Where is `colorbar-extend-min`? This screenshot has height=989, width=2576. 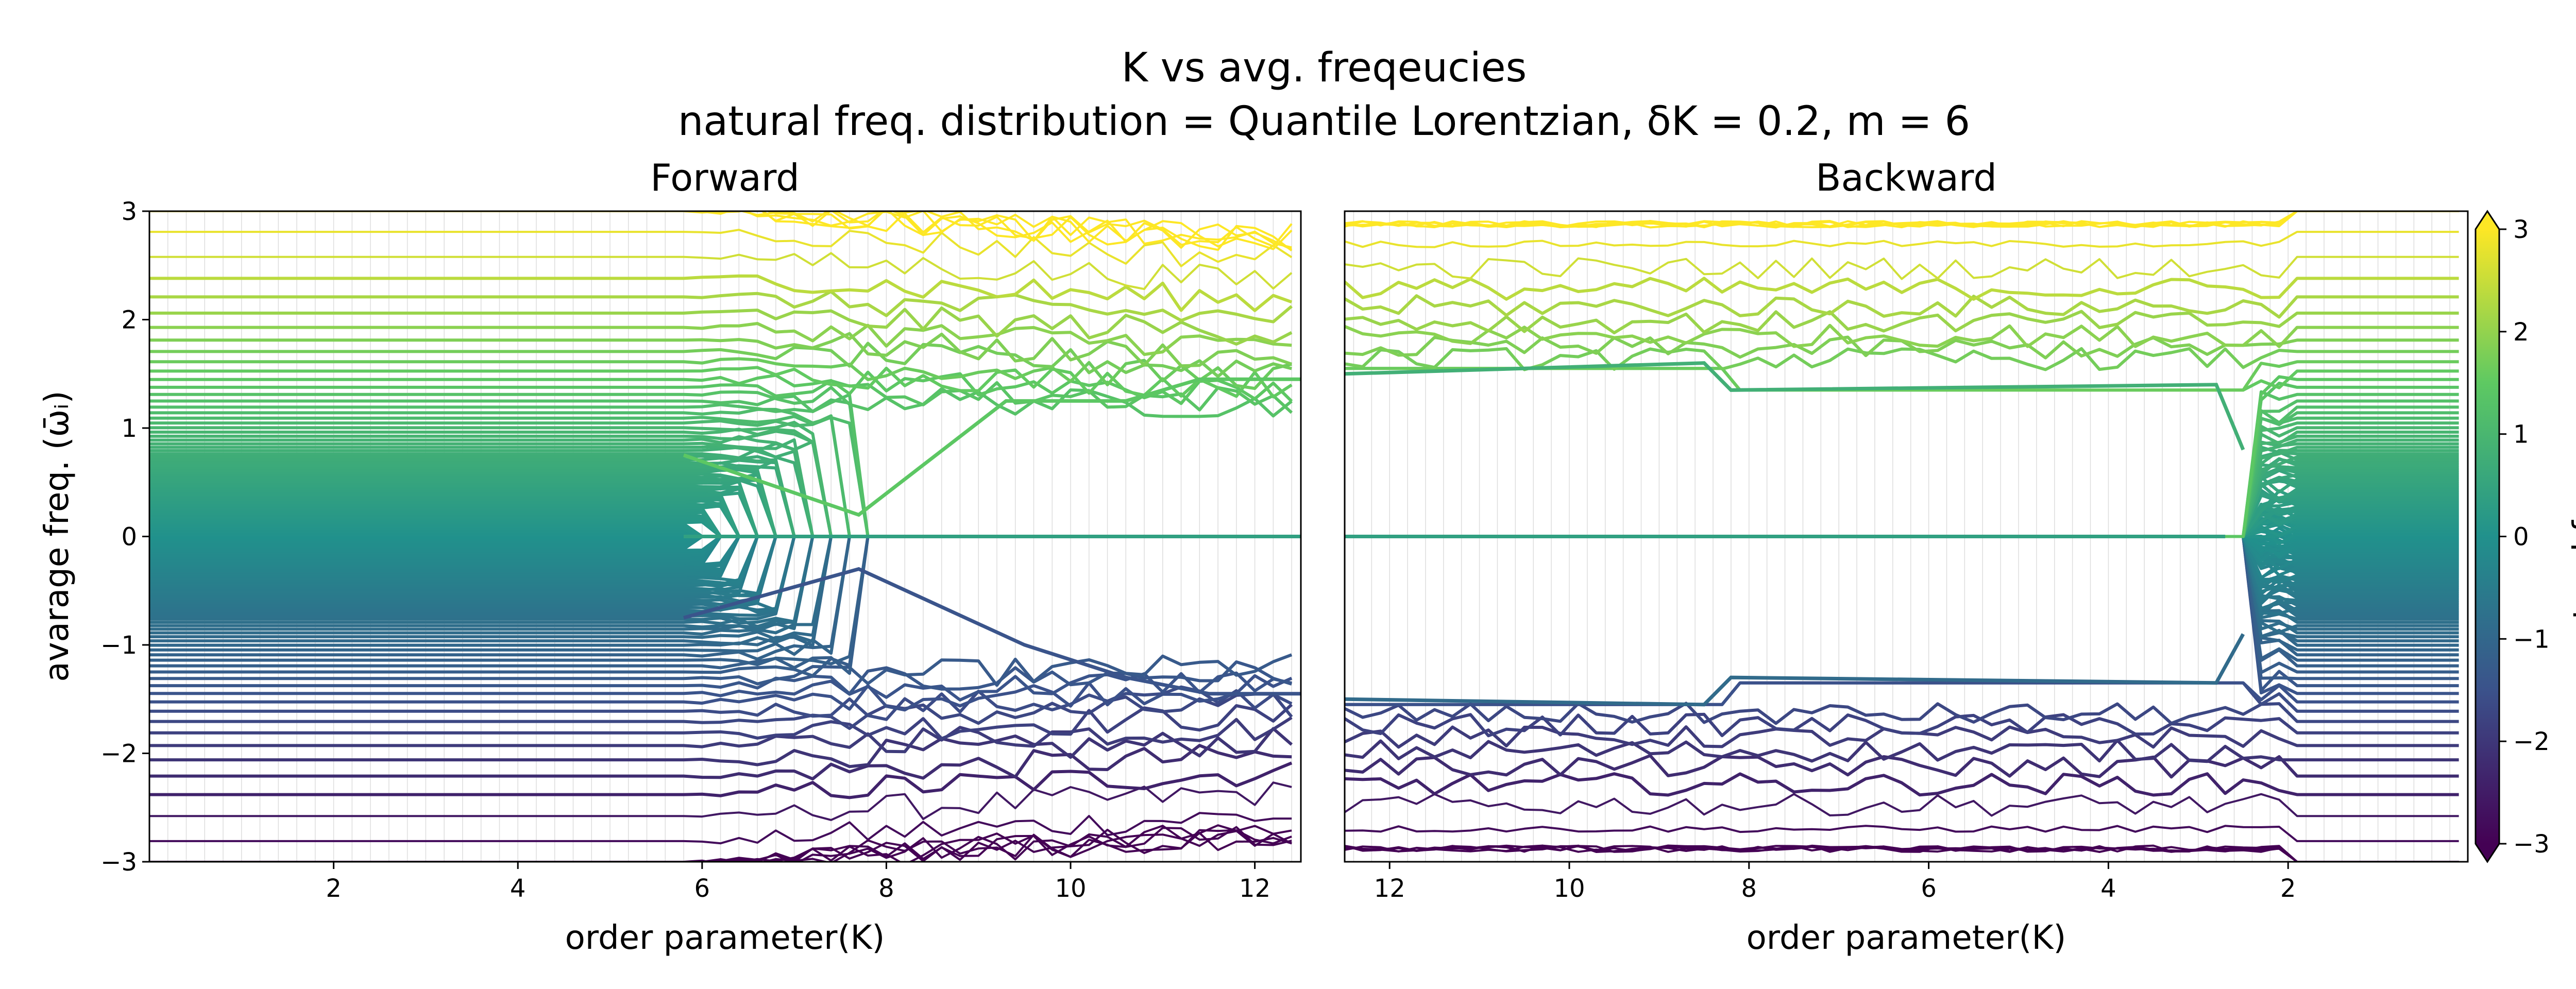 colorbar-extend-min is located at coordinates (2488, 853).